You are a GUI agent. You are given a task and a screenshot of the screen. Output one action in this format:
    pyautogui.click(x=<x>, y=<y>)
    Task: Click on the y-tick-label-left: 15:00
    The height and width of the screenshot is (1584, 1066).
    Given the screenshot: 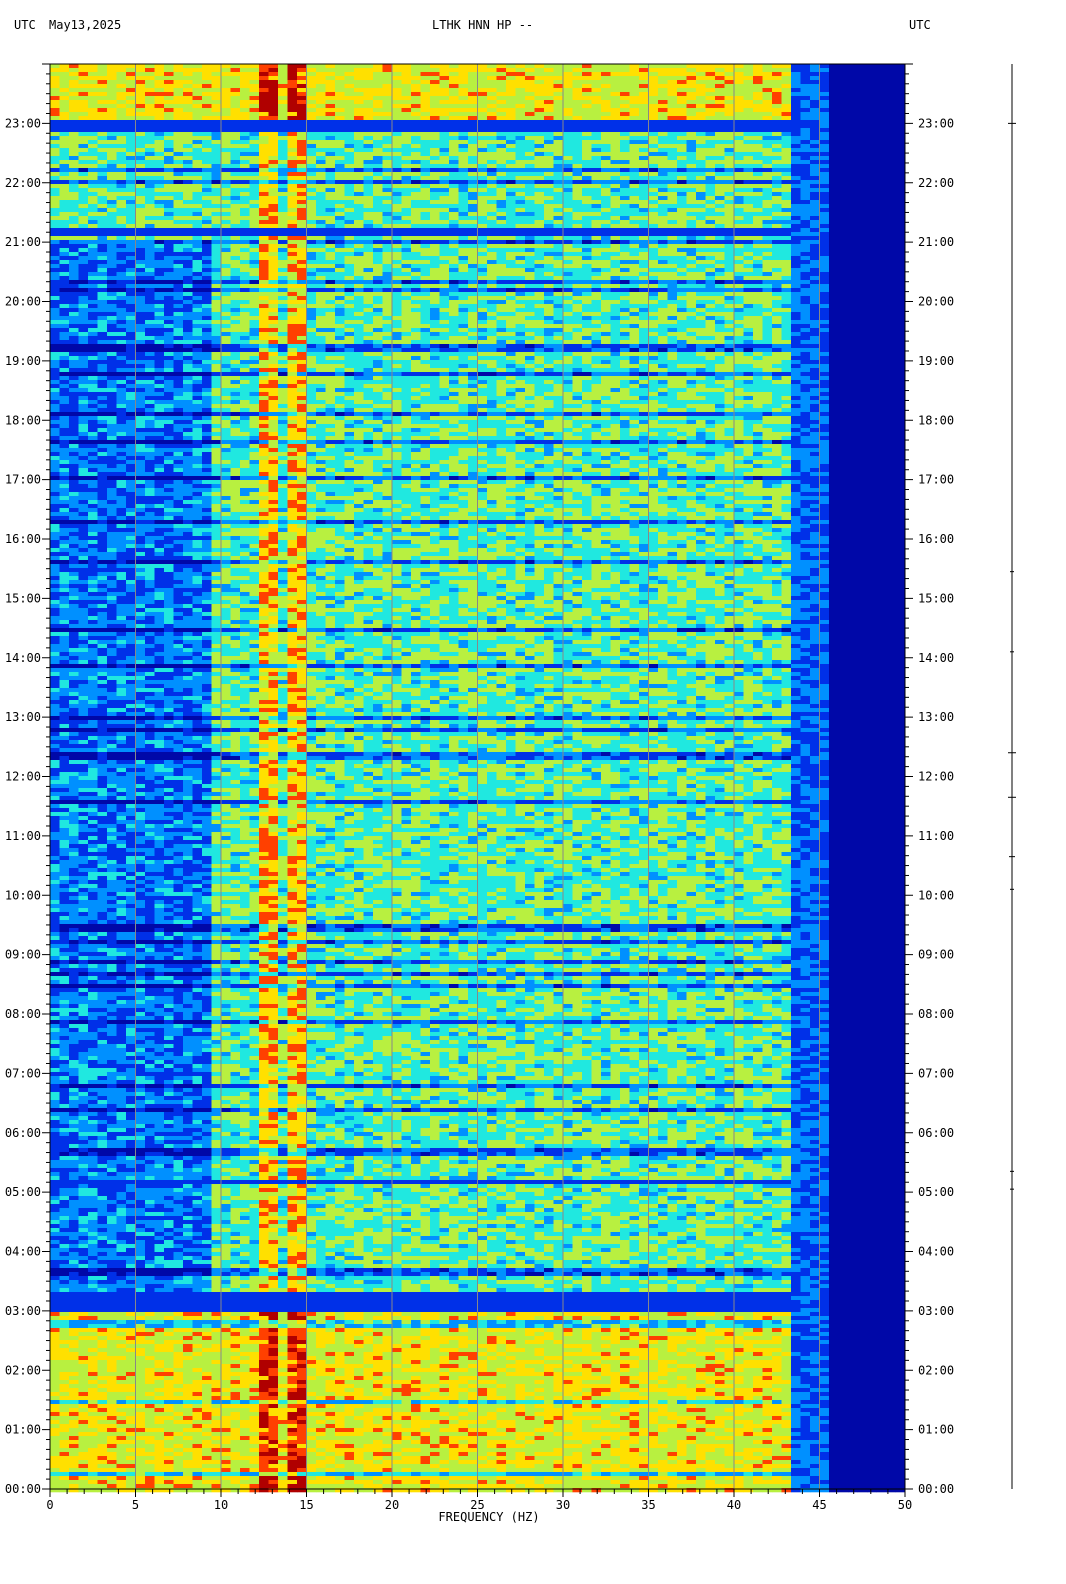 What is the action you would take?
    pyautogui.click(x=23, y=598)
    